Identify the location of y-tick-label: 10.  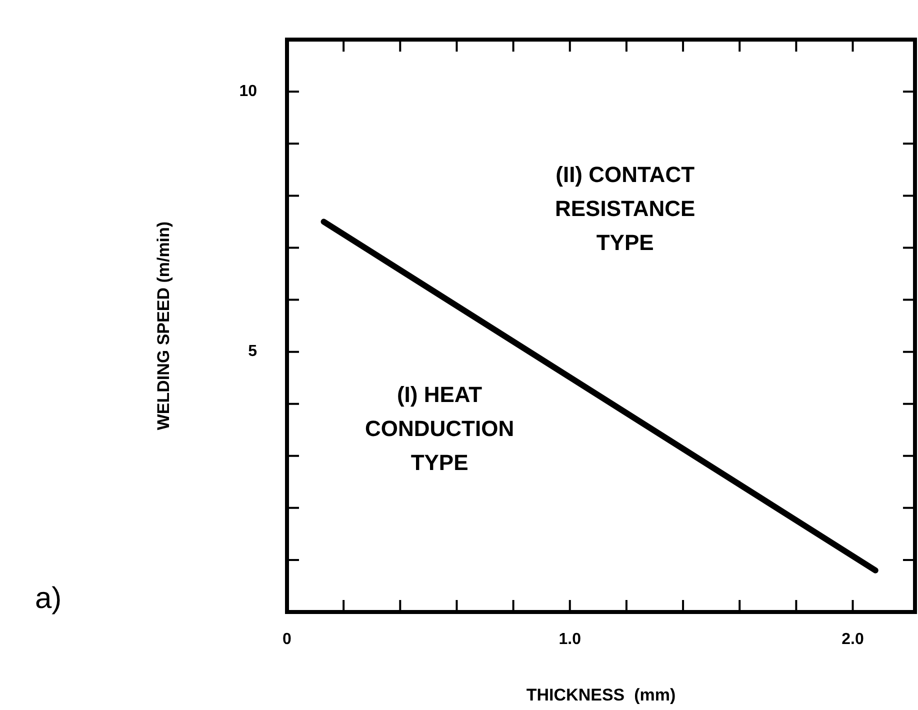
(248, 91).